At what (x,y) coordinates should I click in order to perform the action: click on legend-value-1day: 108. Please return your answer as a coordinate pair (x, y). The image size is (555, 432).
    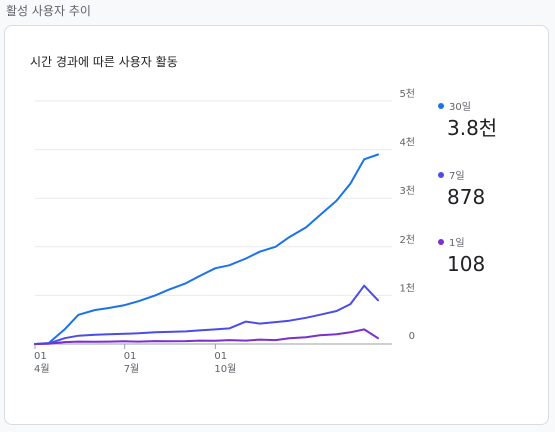
    Looking at the image, I should click on (466, 264).